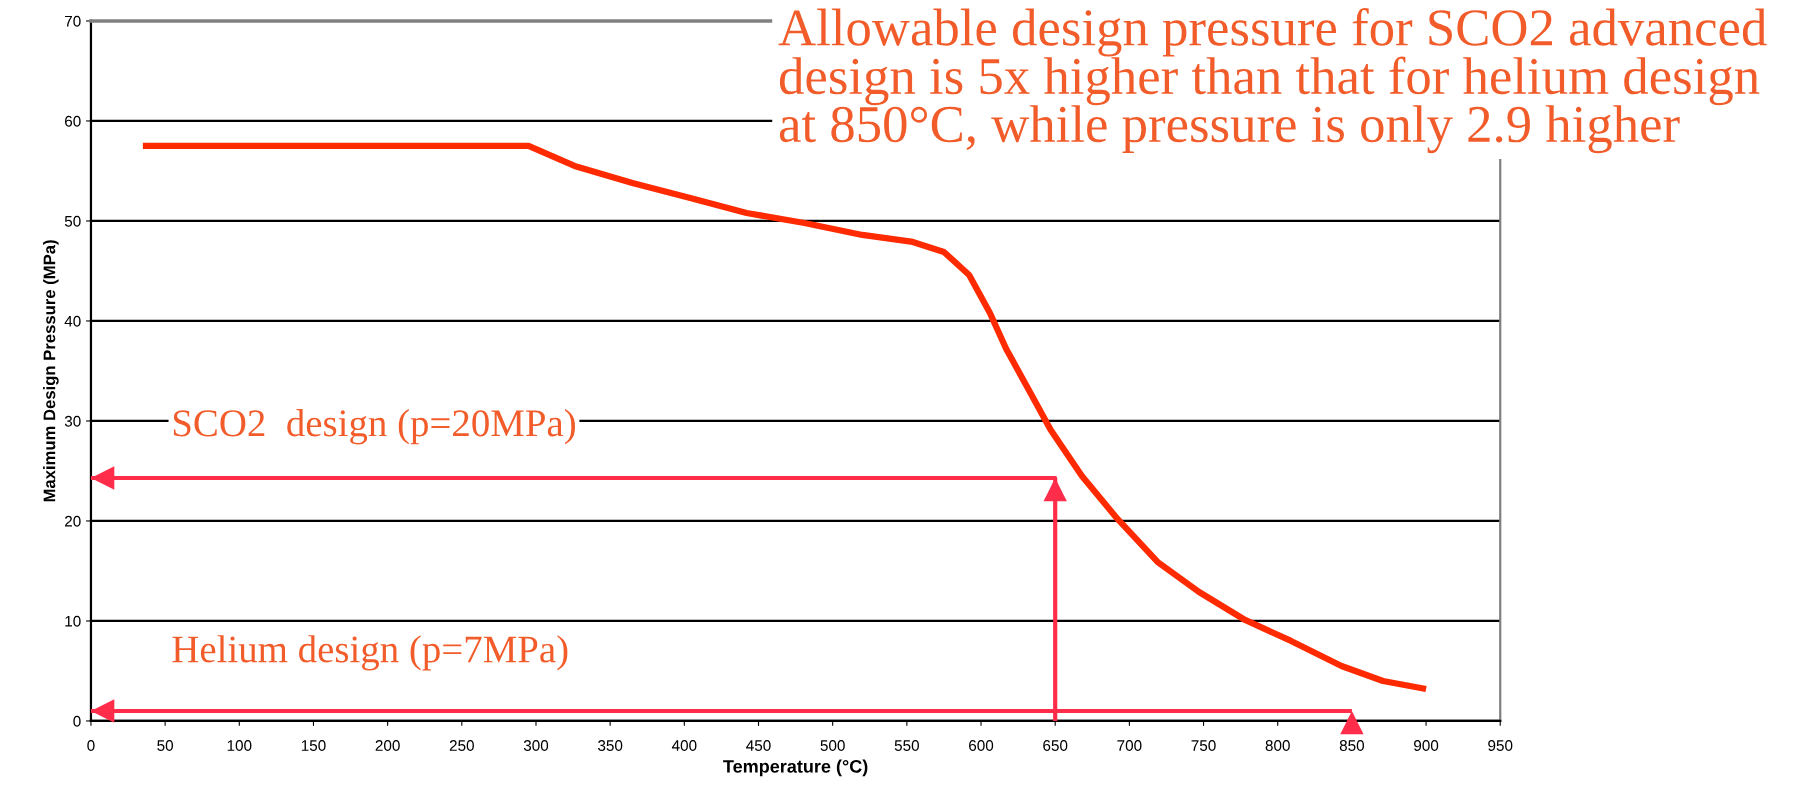 Image resolution: width=1801 pixels, height=806 pixels. I want to click on x-tick-label: 600, so click(981, 745).